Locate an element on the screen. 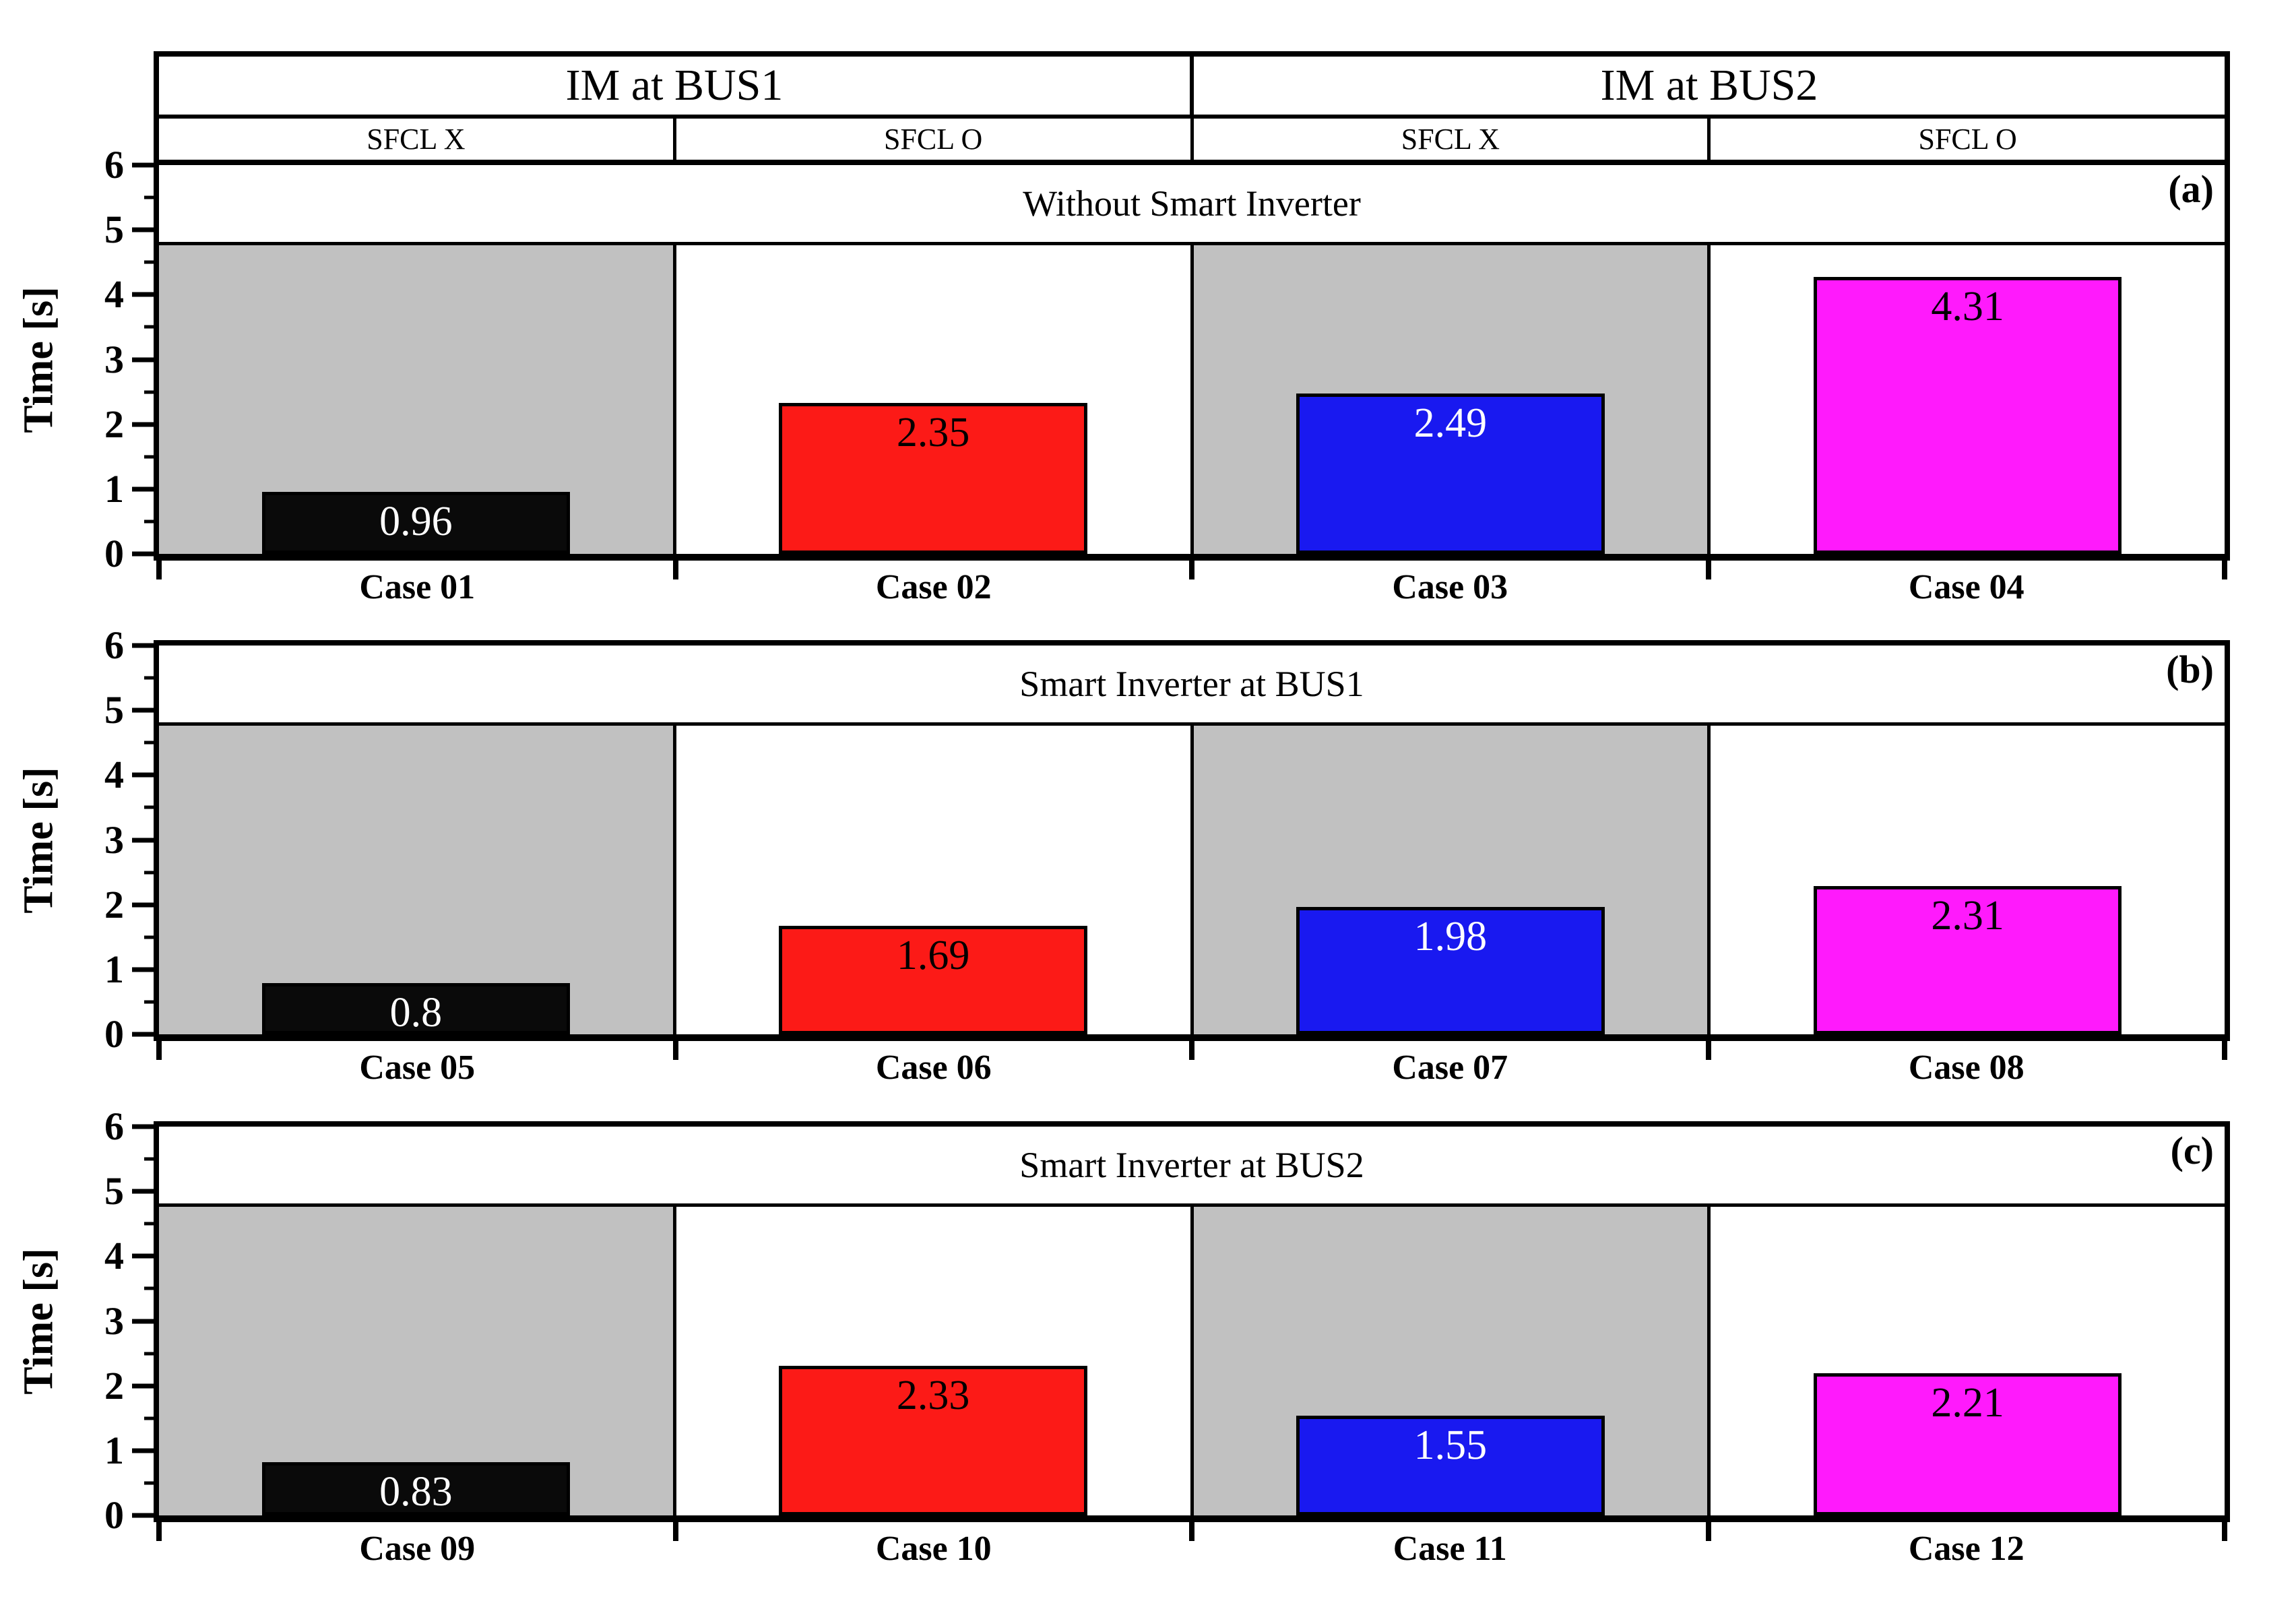 The width and height of the screenshot is (2296, 1603). plot-column-case-05: 0.8 is located at coordinates (416, 881).